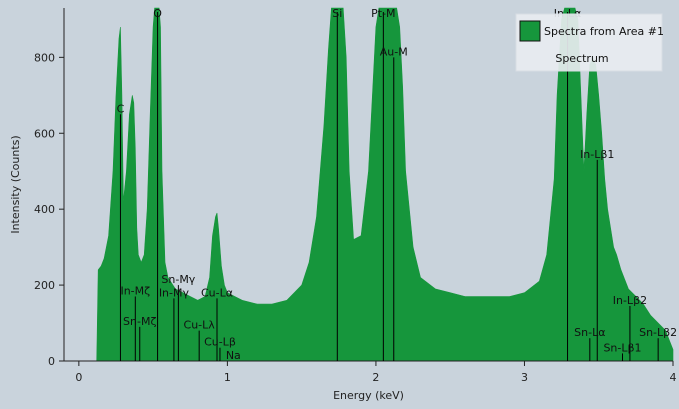  I want to click on peak-label-1: O, so click(157, 13).